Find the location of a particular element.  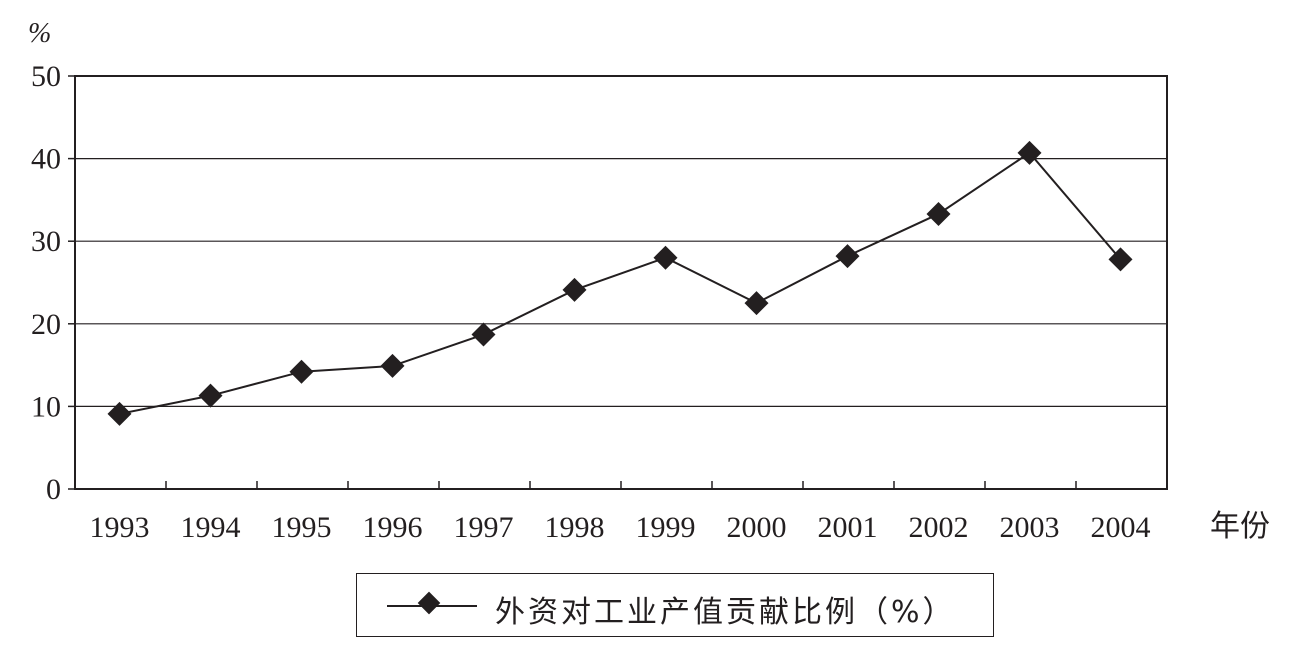

y-tick-label: 40 is located at coordinates (46, 159).